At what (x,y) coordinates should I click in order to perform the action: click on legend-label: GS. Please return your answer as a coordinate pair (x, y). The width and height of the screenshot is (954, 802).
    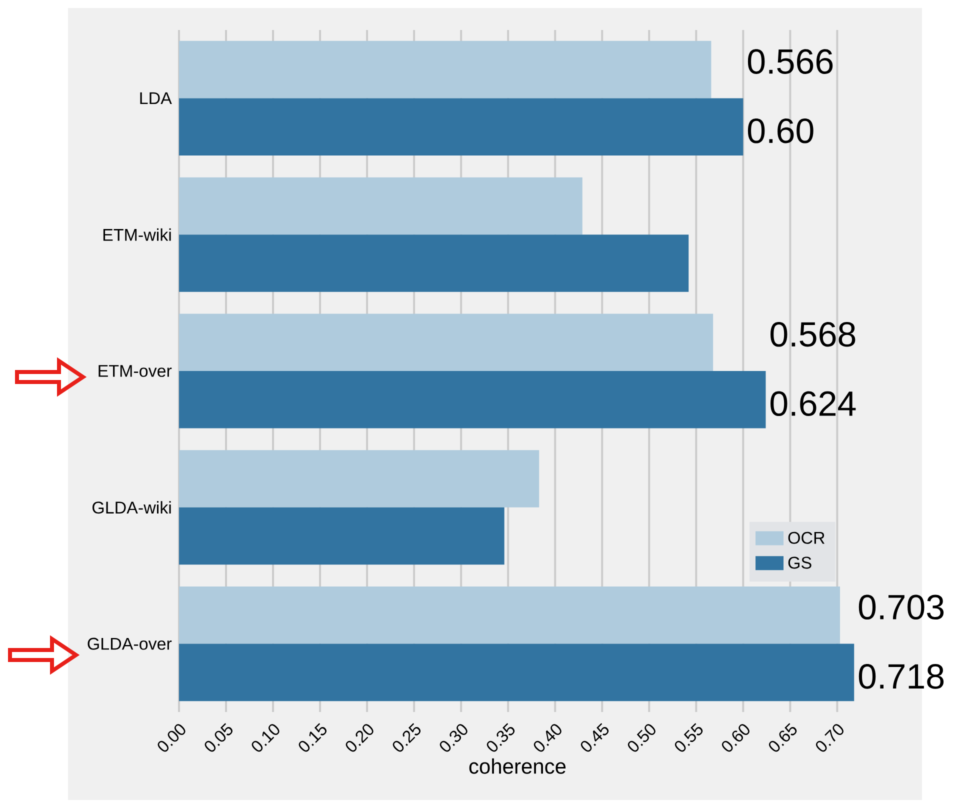
    Looking at the image, I should click on (800, 562).